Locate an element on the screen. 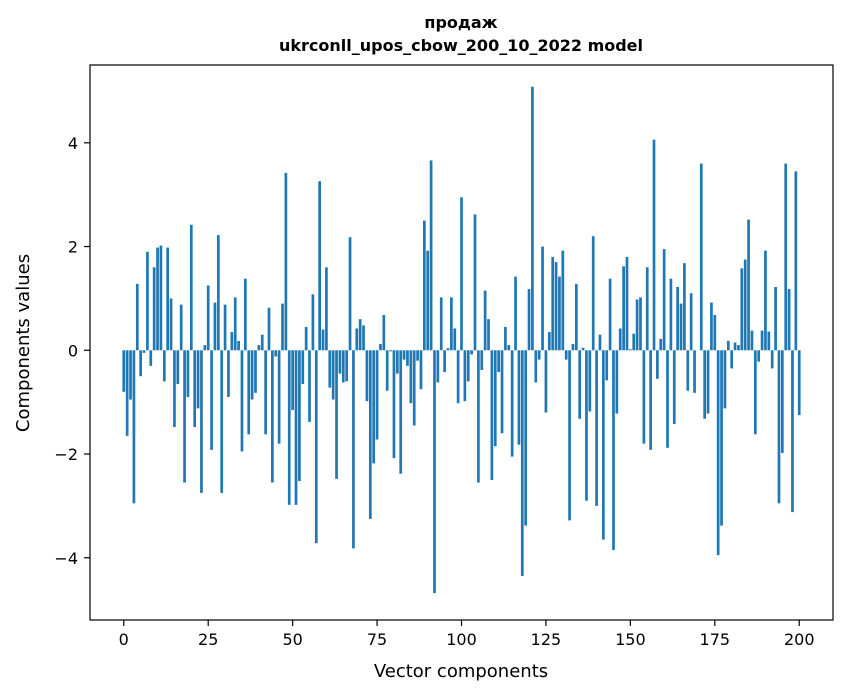 The width and height of the screenshot is (847, 696). x-tick-label: 100 is located at coordinates (461, 639).